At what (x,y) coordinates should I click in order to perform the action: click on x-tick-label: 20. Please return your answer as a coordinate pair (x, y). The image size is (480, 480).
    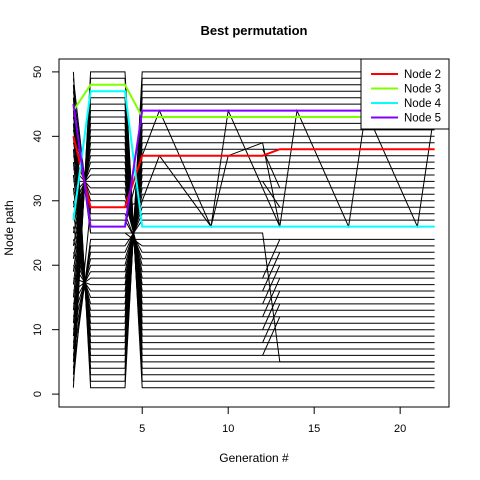
    Looking at the image, I should click on (400, 429).